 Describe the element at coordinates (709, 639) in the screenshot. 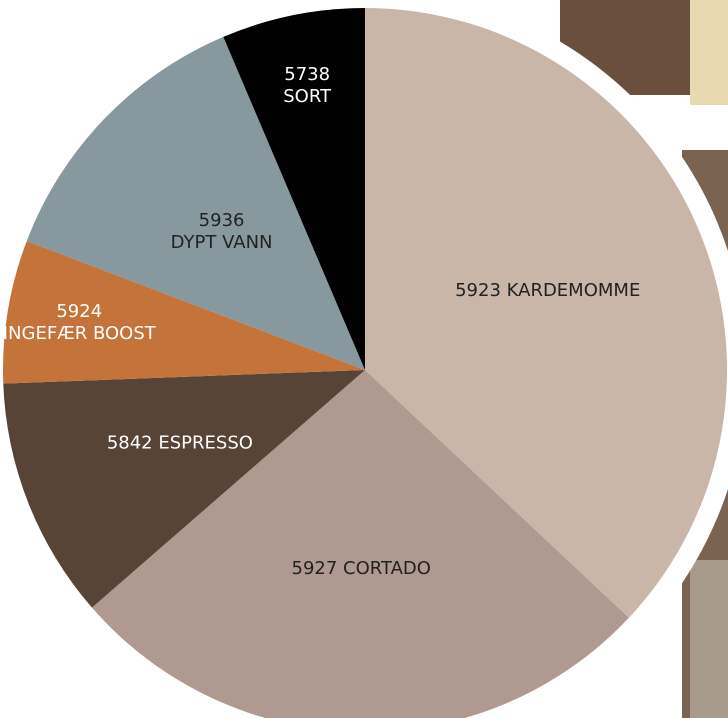

I see `photo-right-furniture` at that location.